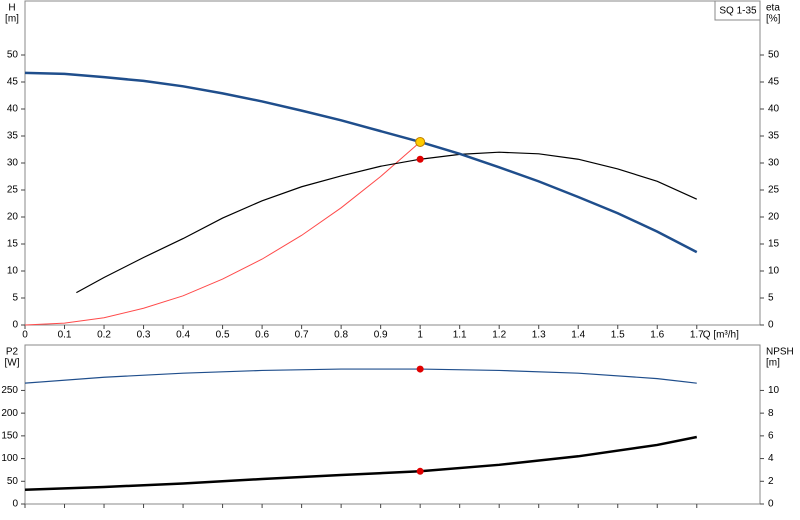  I want to click on y2-tick-label: 8, so click(771, 413).